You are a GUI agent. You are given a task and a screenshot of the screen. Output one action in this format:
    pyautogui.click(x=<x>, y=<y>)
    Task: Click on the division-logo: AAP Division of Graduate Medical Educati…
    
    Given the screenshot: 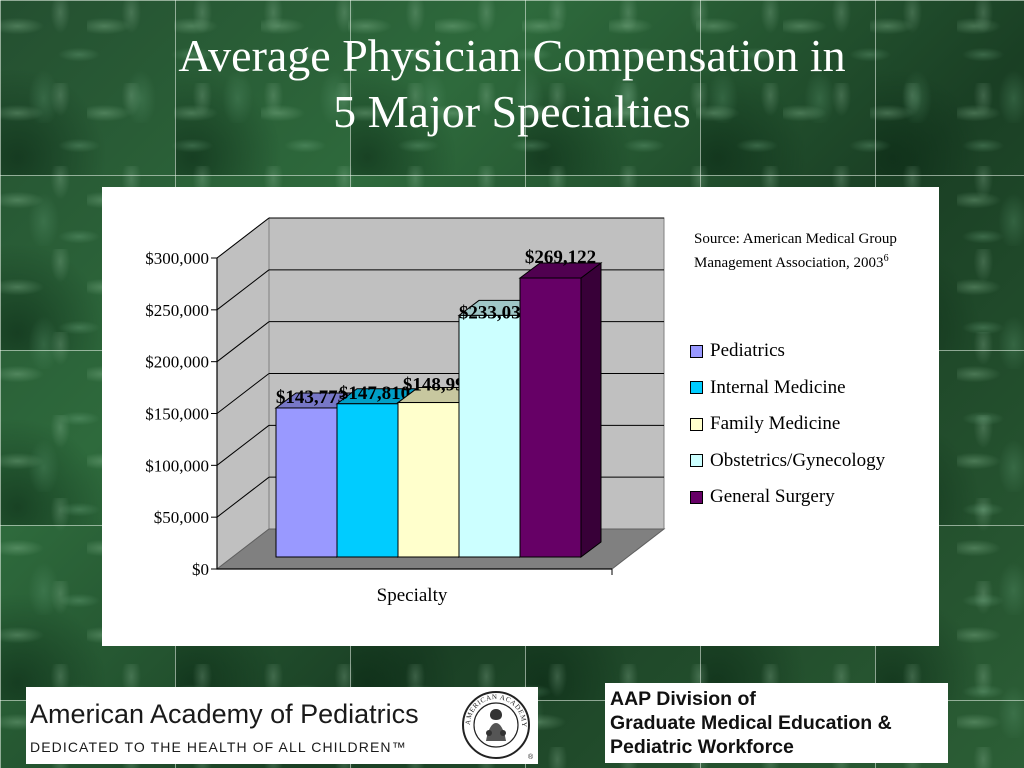 What is the action you would take?
    pyautogui.click(x=776, y=723)
    